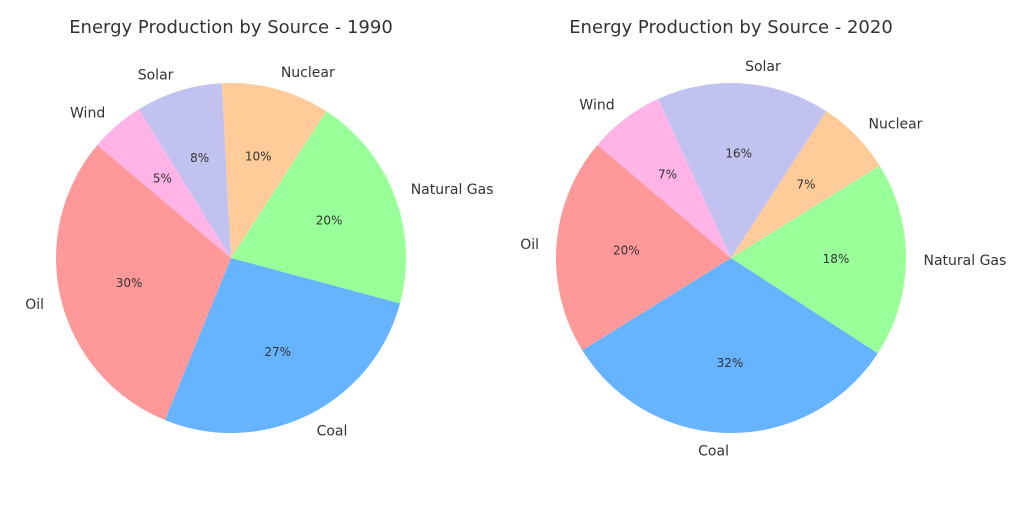  I want to click on slice-percent-label: 5%, so click(162, 179).